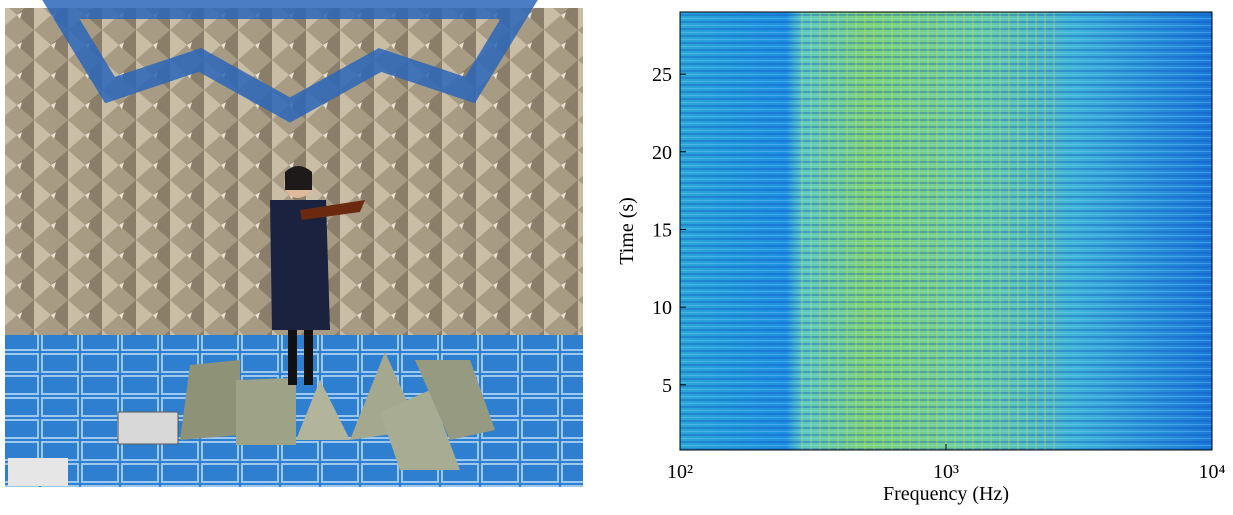  I want to click on x-tick-label: 10³, so click(946, 472).